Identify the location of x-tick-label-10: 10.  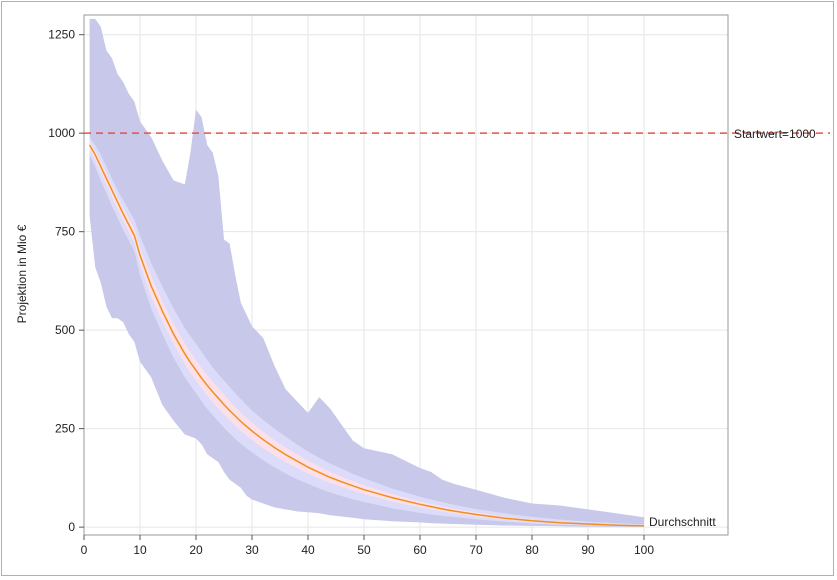
(140, 550).